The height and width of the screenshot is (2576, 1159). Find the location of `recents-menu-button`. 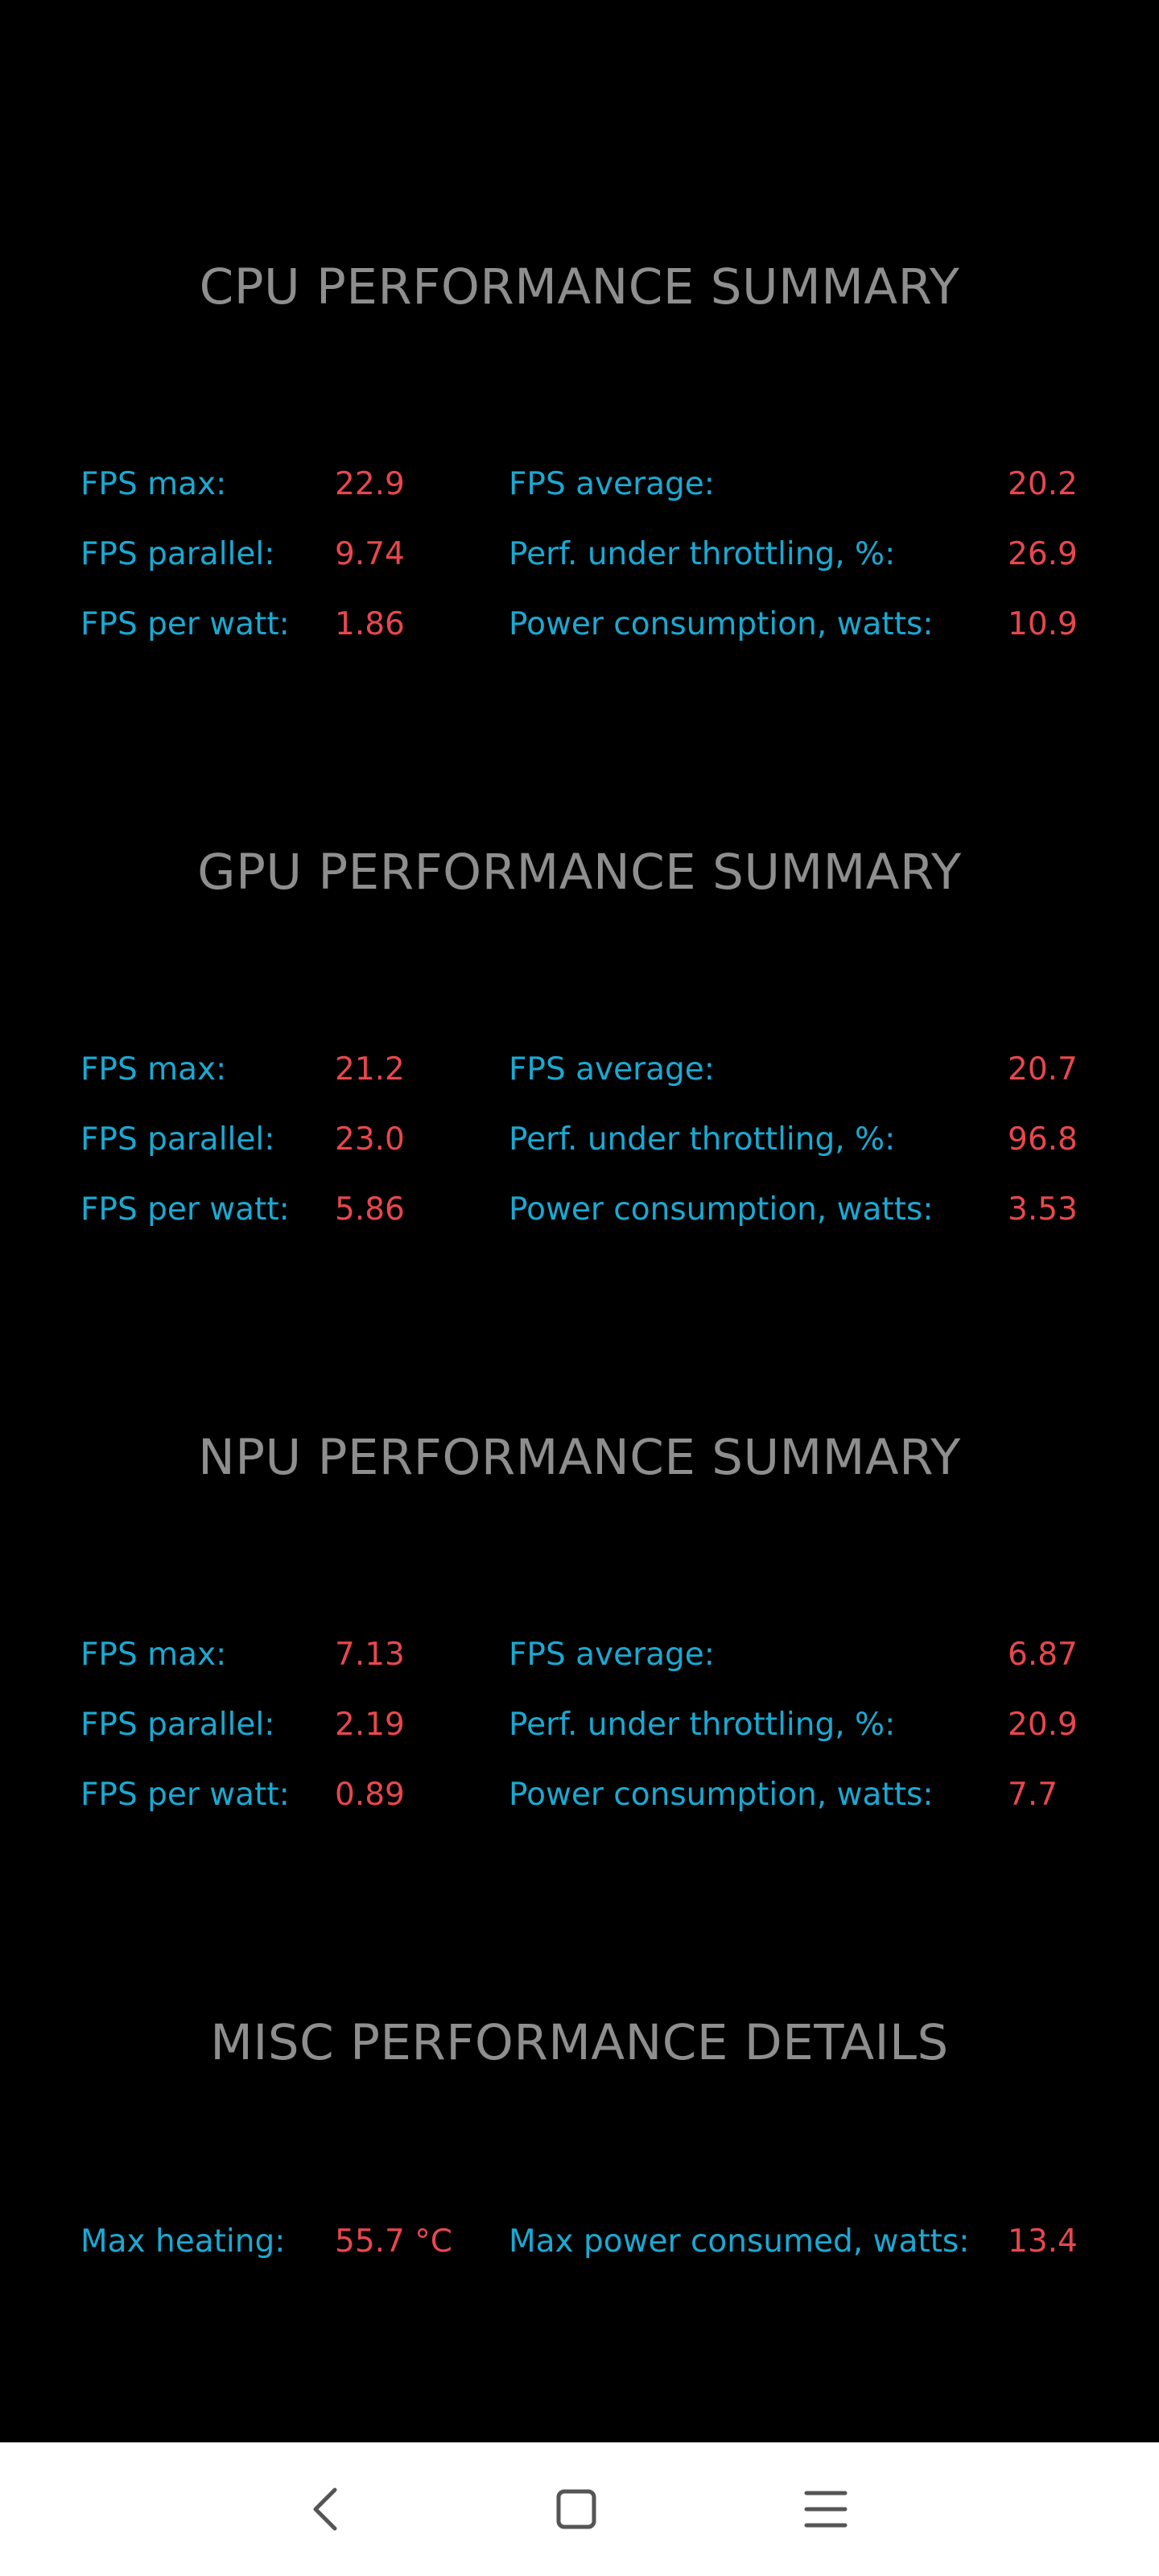

recents-menu-button is located at coordinates (826, 2509).